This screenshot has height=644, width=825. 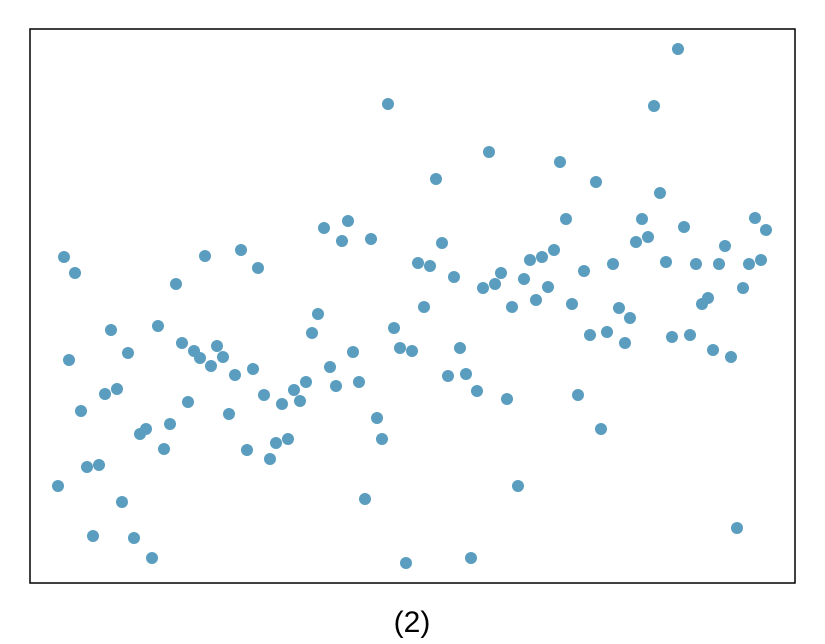 What do you see at coordinates (412, 622) in the screenshot?
I see `x-axis-label: (2)` at bounding box center [412, 622].